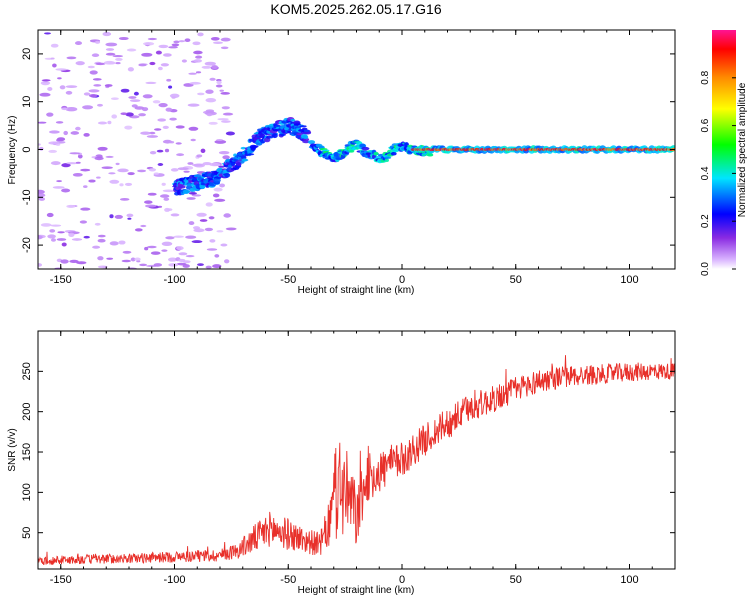 Image resolution: width=750 pixels, height=600 pixels. What do you see at coordinates (705, 173) in the screenshot?
I see `colorbar-tick-label: 0.4` at bounding box center [705, 173].